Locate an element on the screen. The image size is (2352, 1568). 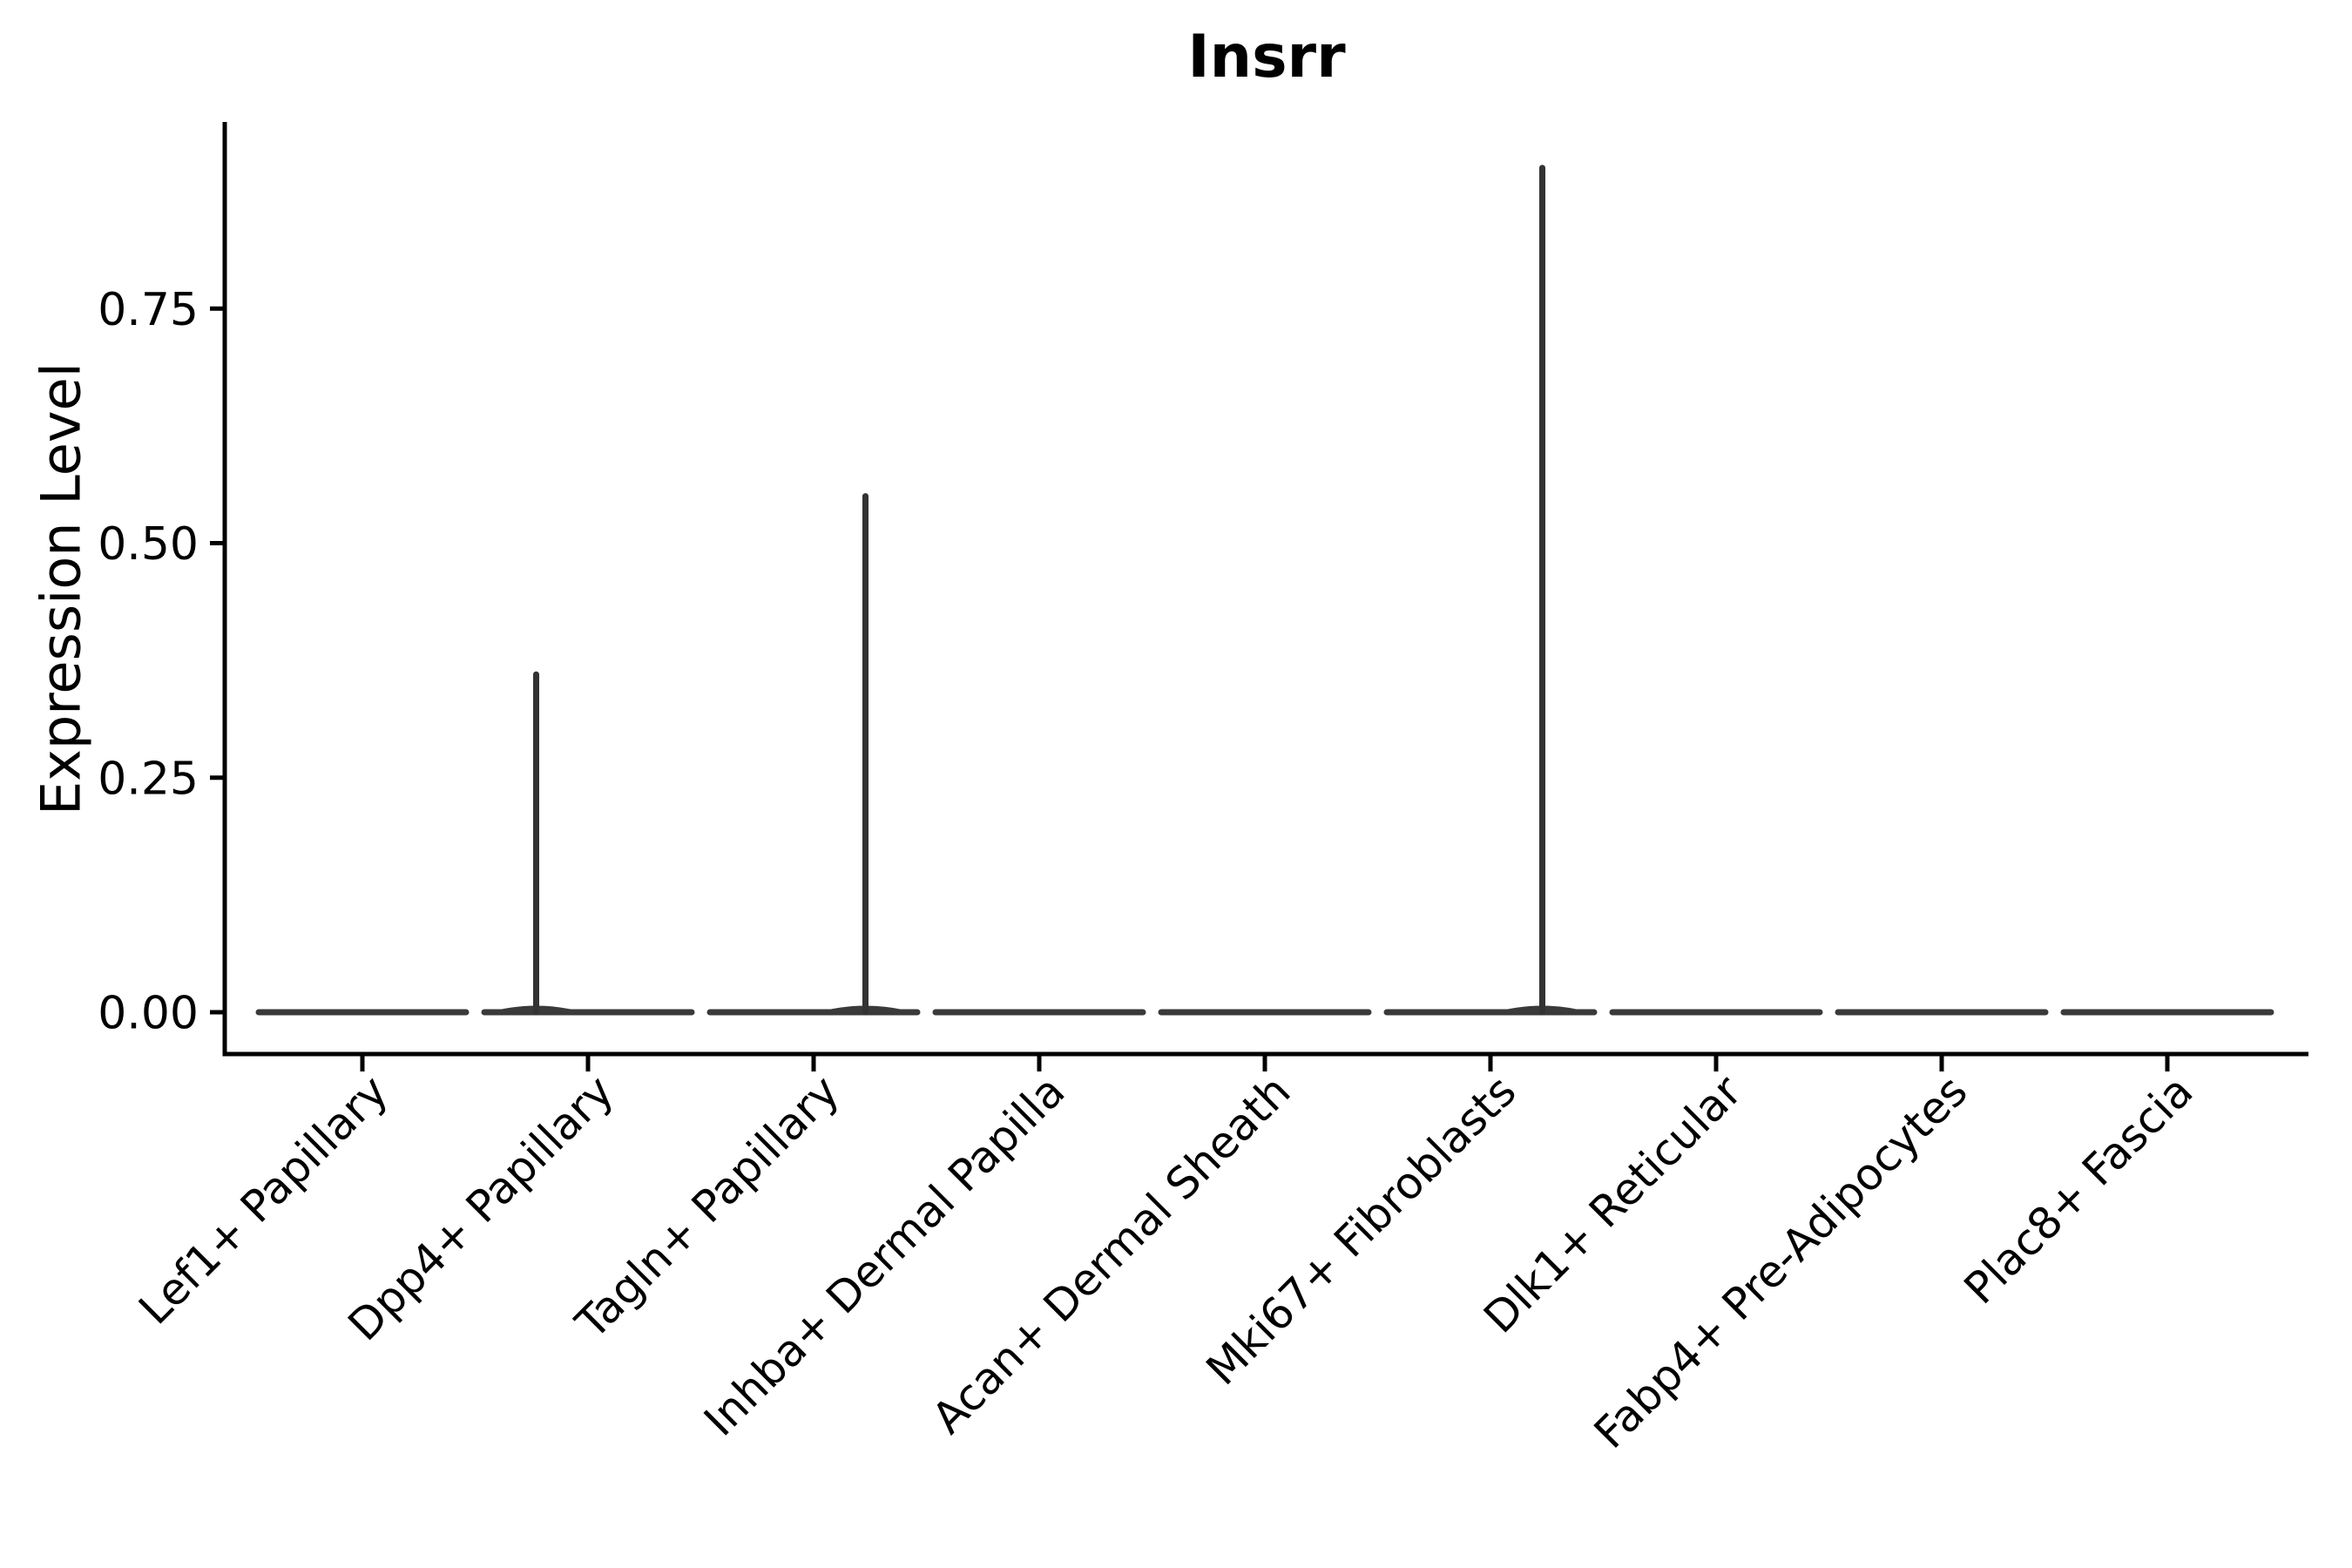
chart-title: Insrr is located at coordinates (1266, 57).